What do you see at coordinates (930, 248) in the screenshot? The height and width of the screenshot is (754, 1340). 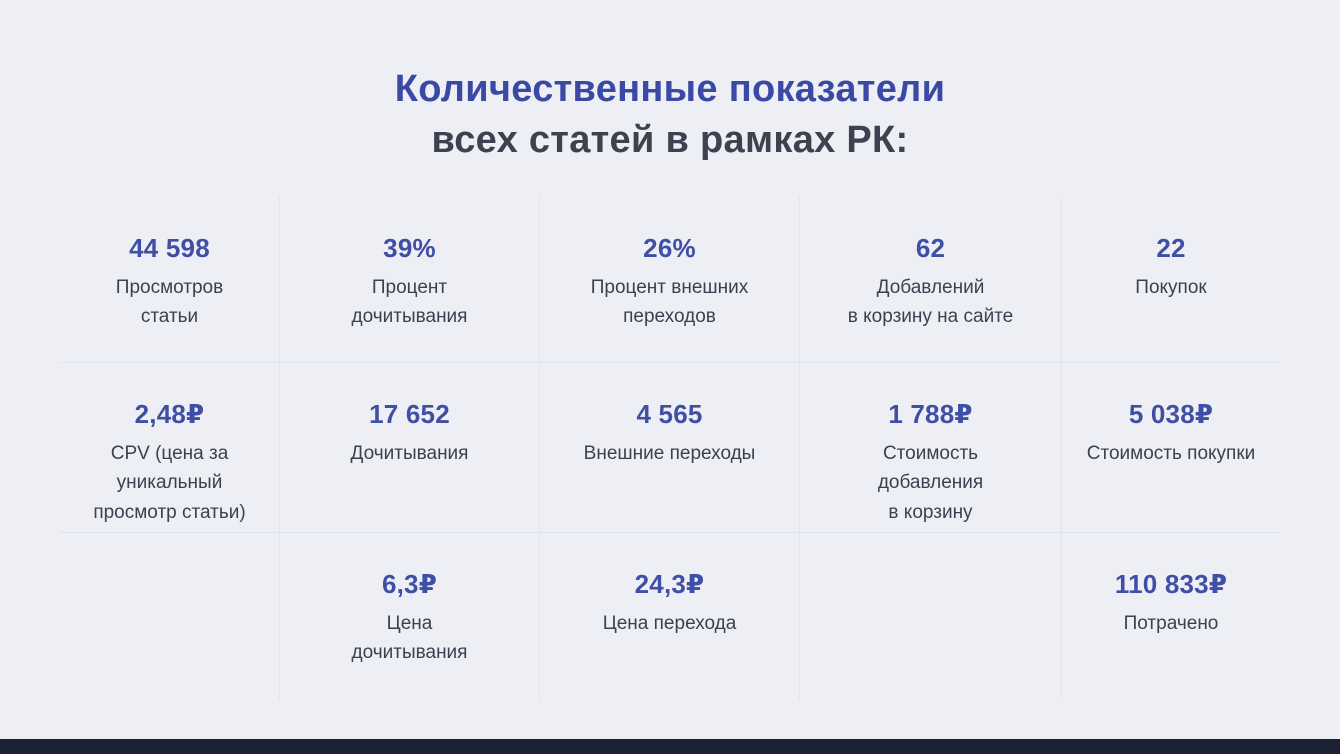 I see `metric-value: 62` at bounding box center [930, 248].